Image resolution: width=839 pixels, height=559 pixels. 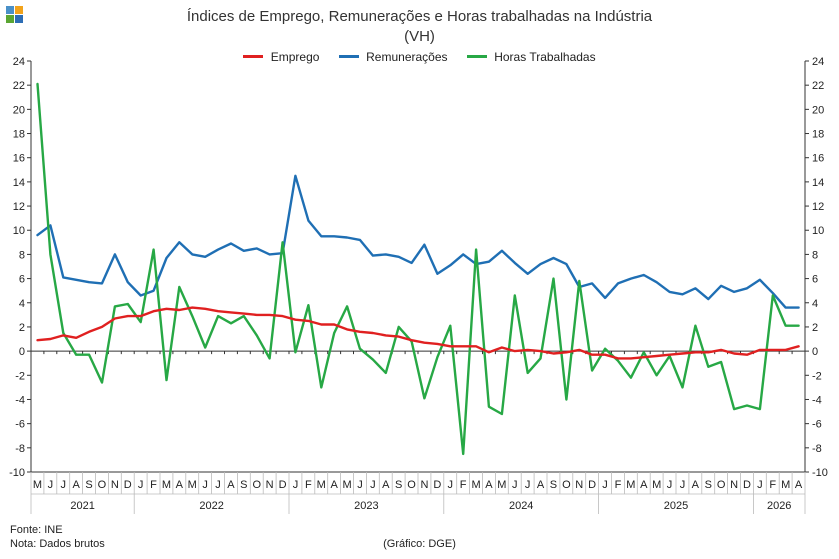 I want to click on y-tick-label-right: 0, so click(x=815, y=352).